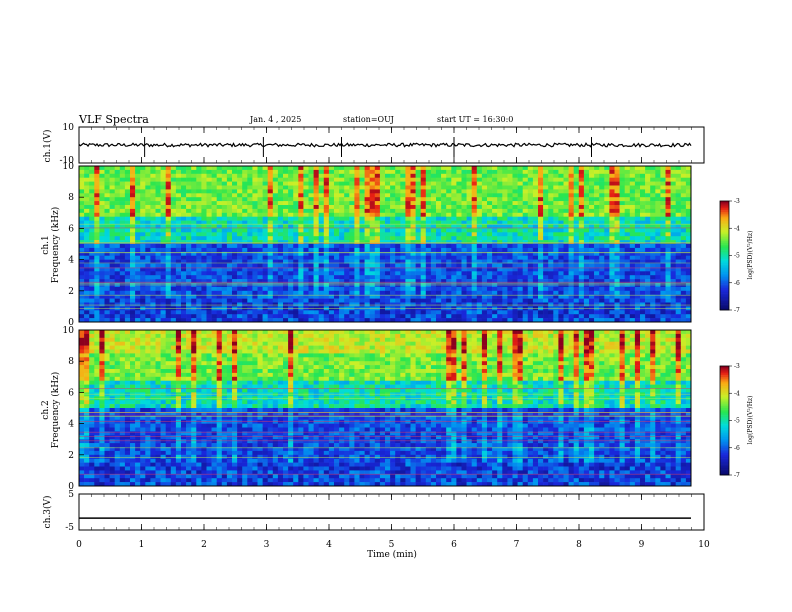 Image resolution: width=792 pixels, height=612 pixels. What do you see at coordinates (55, 245) in the screenshot?
I see `ch1-spectrogram-ylabel-freq: Frequency (kHz)` at bounding box center [55, 245].